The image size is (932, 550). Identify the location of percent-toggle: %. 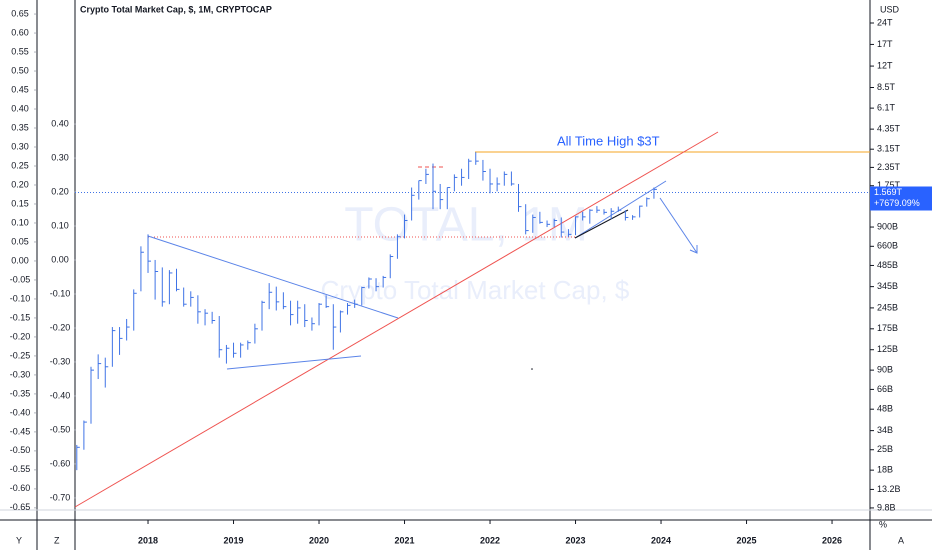
(883, 524).